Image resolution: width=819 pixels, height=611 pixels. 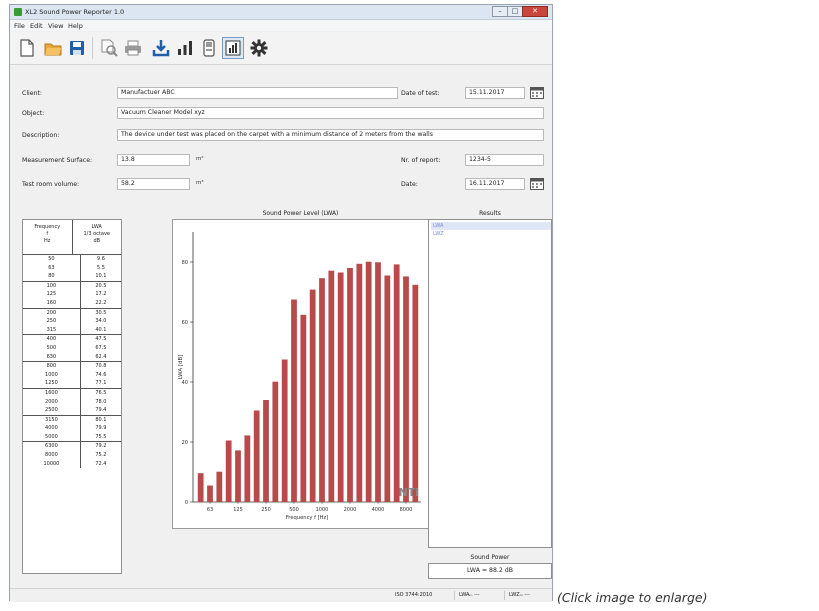 I want to click on bar-630hz, so click(x=303, y=408).